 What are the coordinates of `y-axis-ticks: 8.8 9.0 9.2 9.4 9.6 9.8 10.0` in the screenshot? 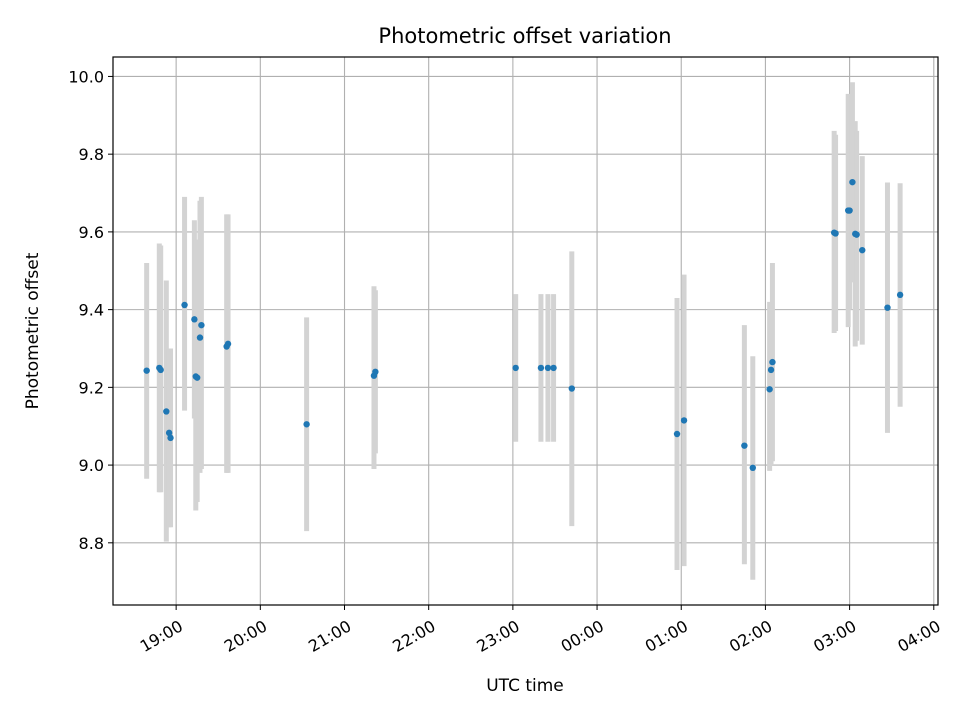 It's located at (90, 310).